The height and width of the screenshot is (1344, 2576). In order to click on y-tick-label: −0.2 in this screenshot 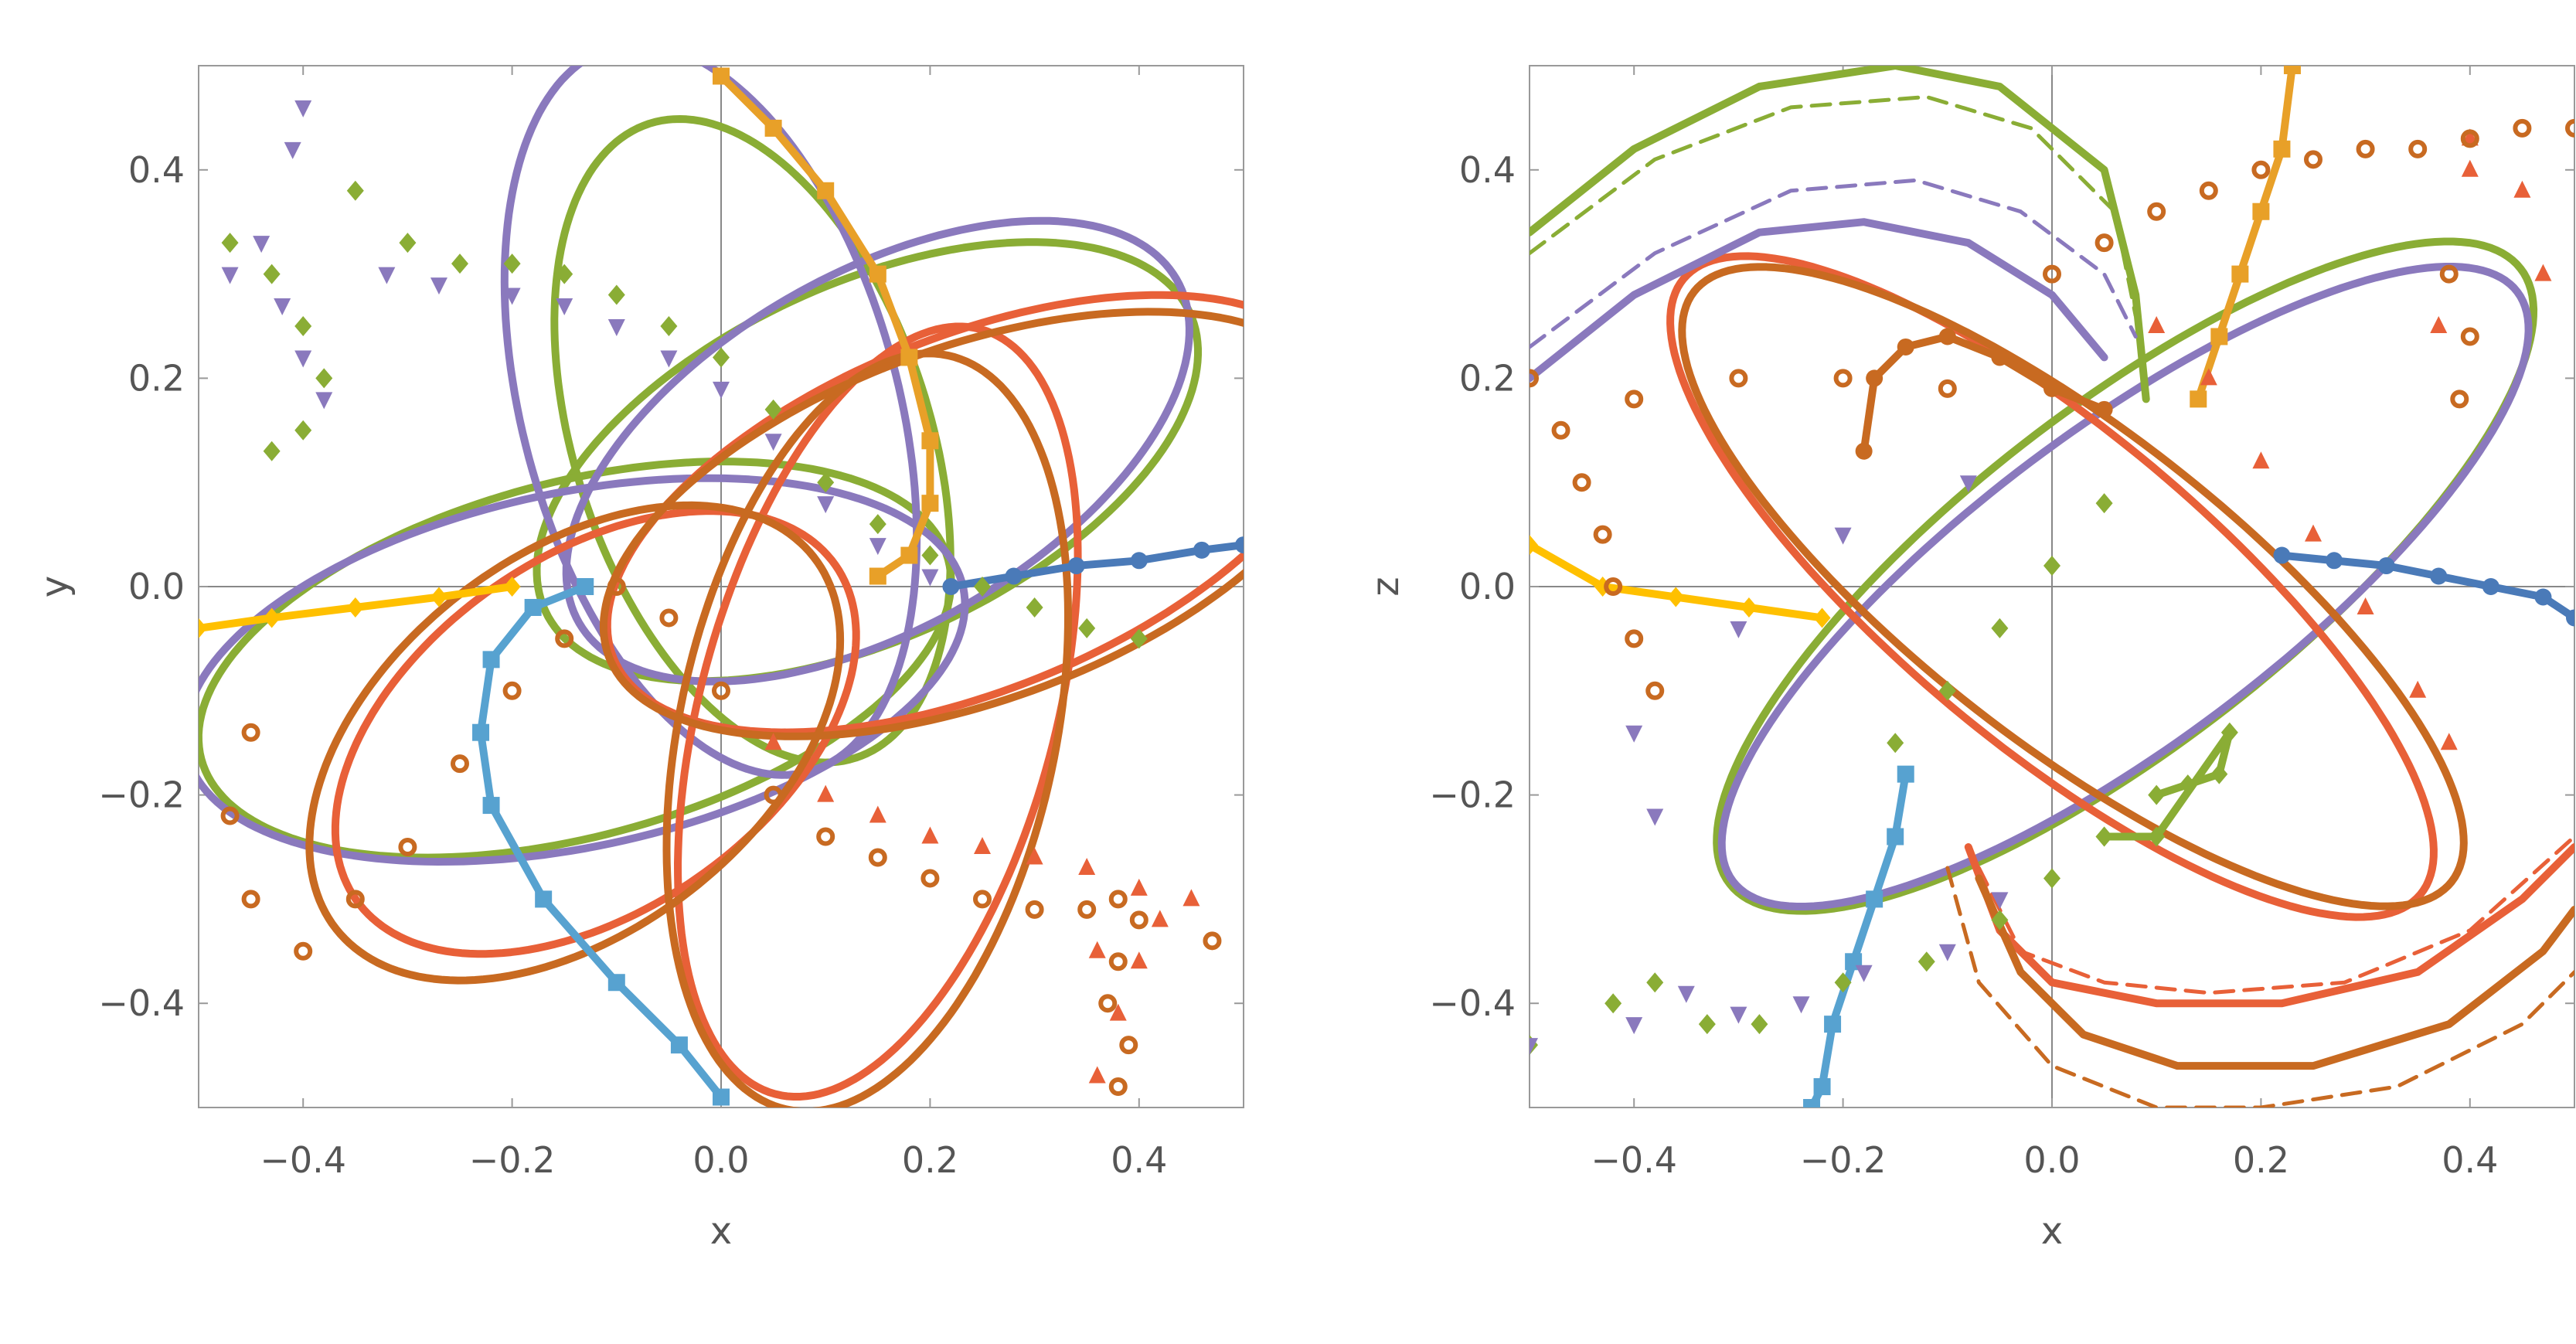, I will do `click(141, 795)`.